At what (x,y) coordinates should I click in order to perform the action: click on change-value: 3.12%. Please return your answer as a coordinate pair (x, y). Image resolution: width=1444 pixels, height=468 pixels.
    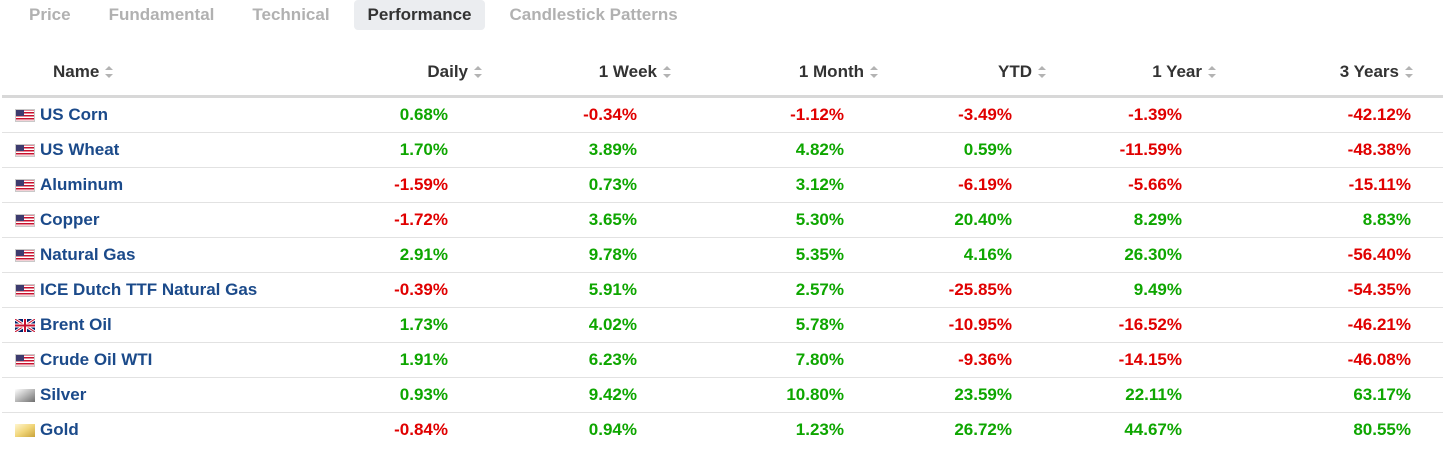
    Looking at the image, I should click on (819, 184).